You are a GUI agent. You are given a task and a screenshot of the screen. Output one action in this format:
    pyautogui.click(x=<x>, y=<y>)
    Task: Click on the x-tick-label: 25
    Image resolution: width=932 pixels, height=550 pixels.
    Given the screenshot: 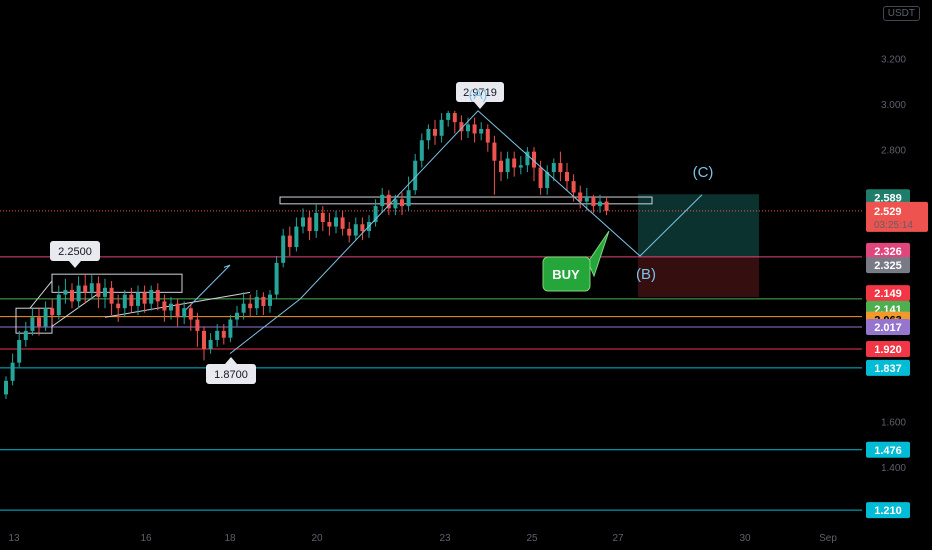 What is the action you would take?
    pyautogui.click(x=532, y=538)
    